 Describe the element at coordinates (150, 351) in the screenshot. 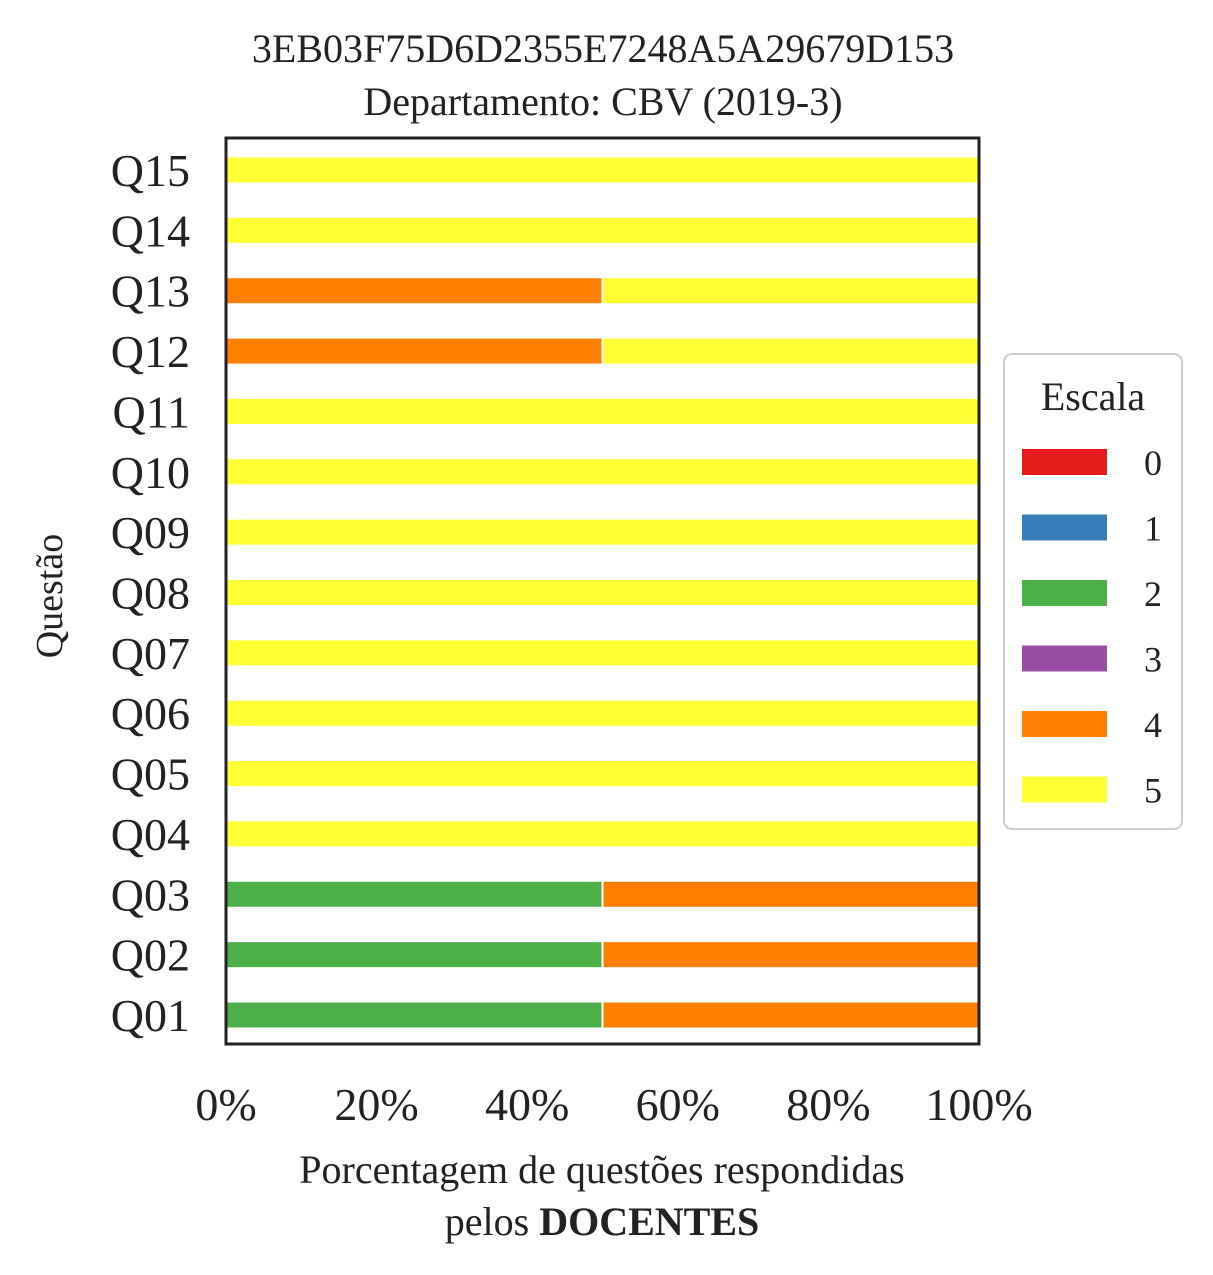

I see `y-tick-label: Q12` at that location.